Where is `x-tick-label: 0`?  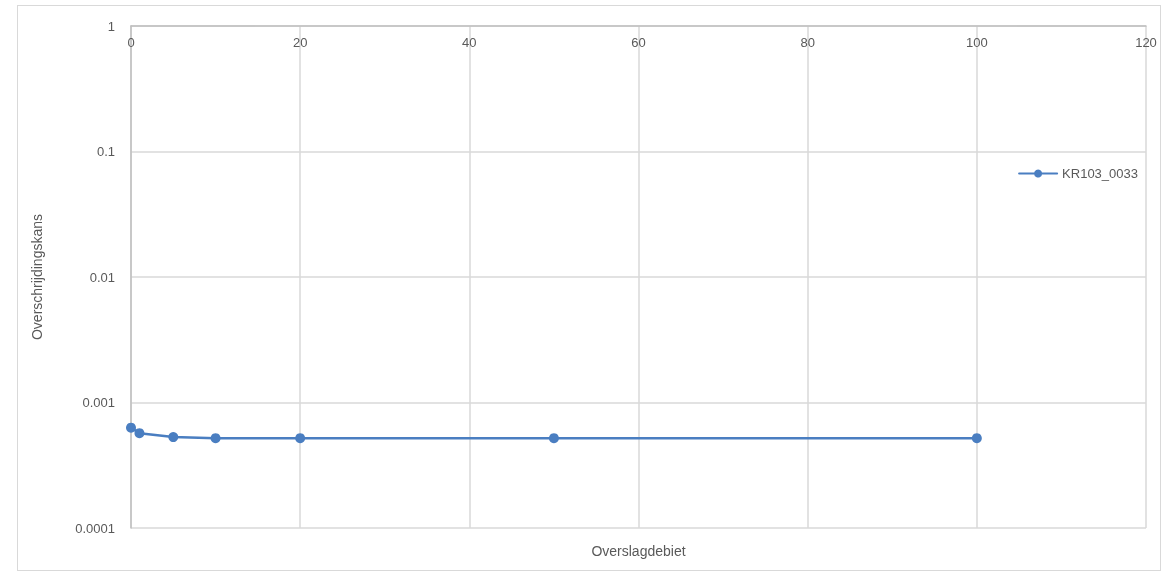
x-tick-label: 0 is located at coordinates (131, 42).